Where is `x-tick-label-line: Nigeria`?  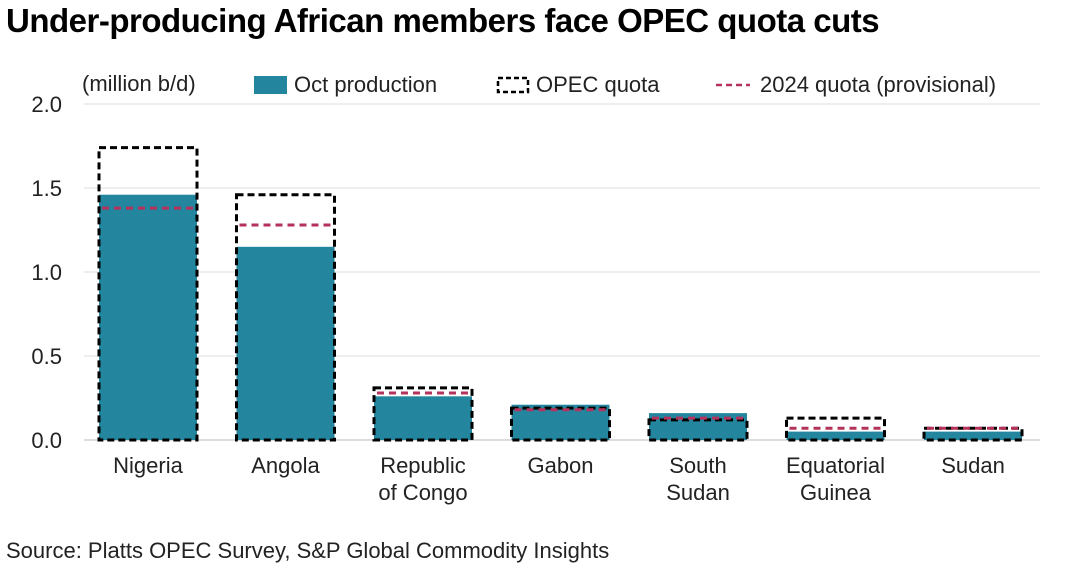
x-tick-label-line: Nigeria is located at coordinates (148, 465).